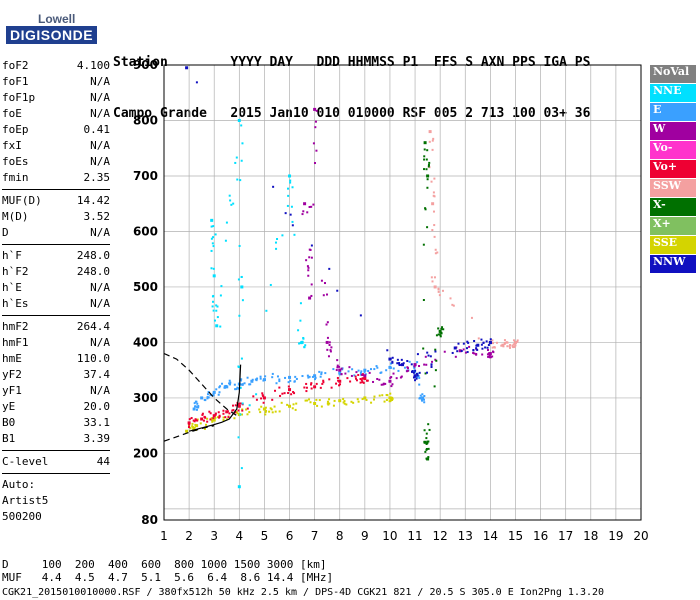  What do you see at coordinates (440, 536) in the screenshot?
I see `x-tick-label: 12` at bounding box center [440, 536].